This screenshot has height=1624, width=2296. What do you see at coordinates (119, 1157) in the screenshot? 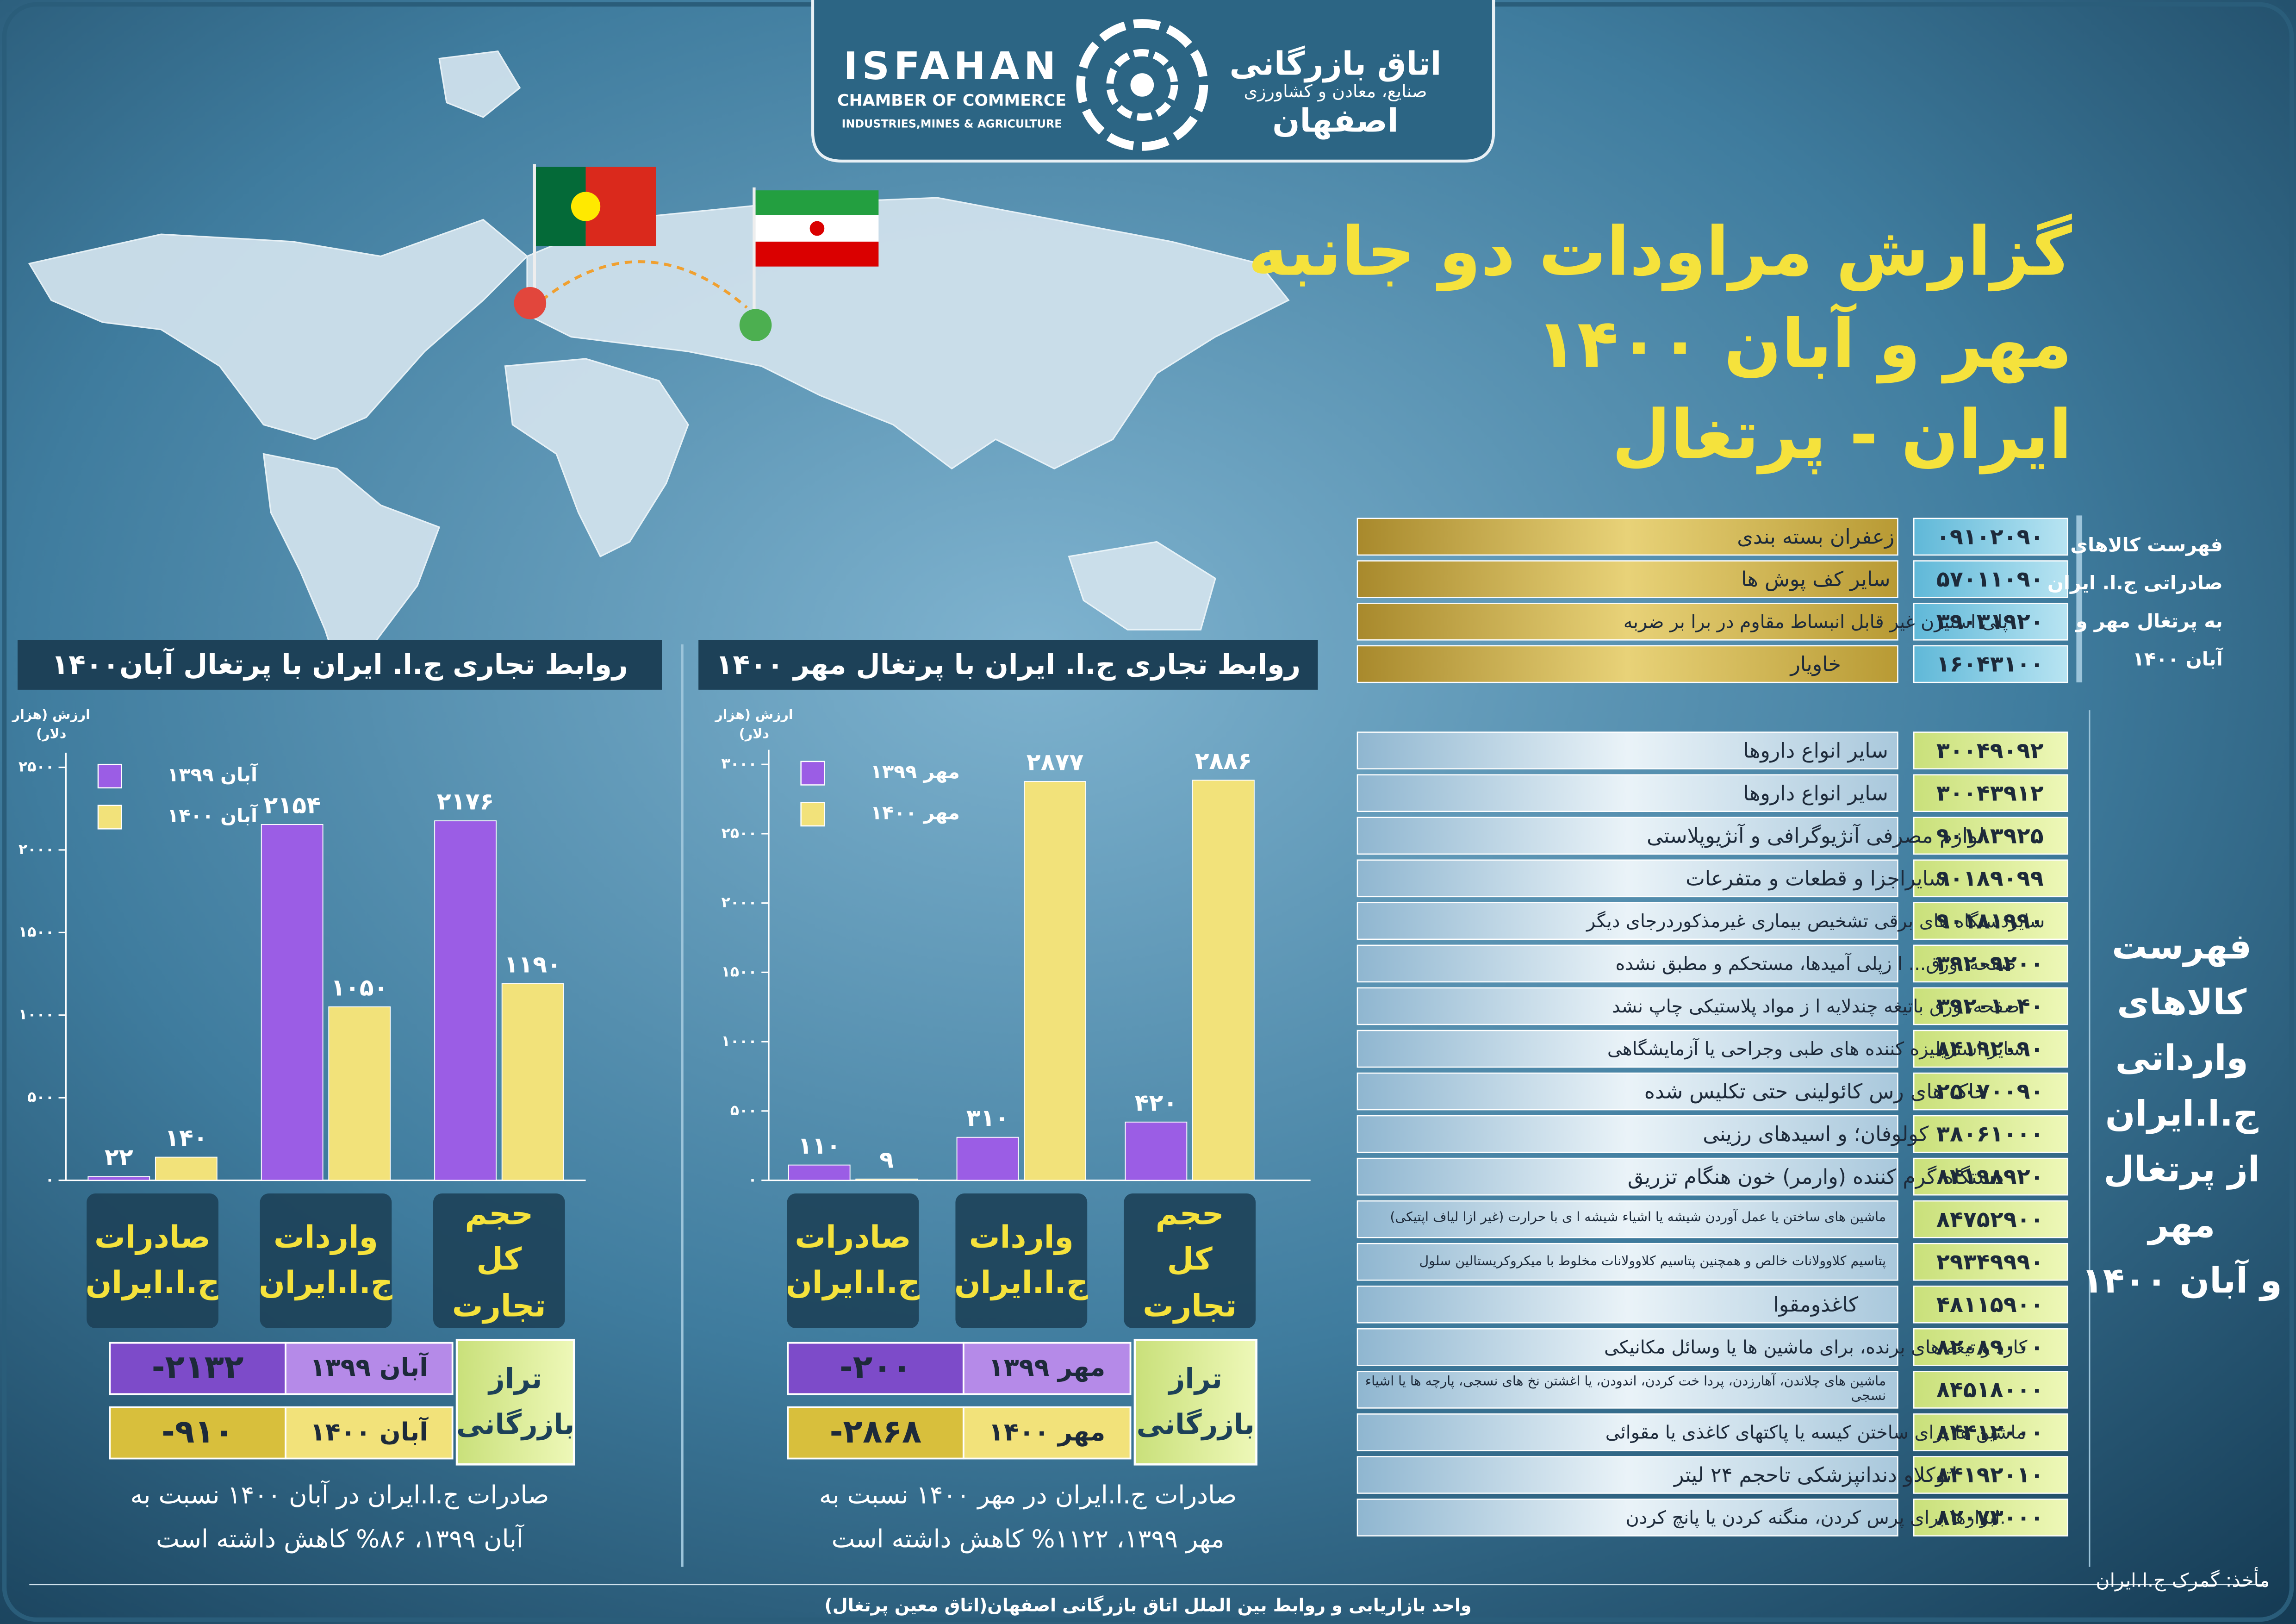
I see `value-label: ۲۲` at bounding box center [119, 1157].